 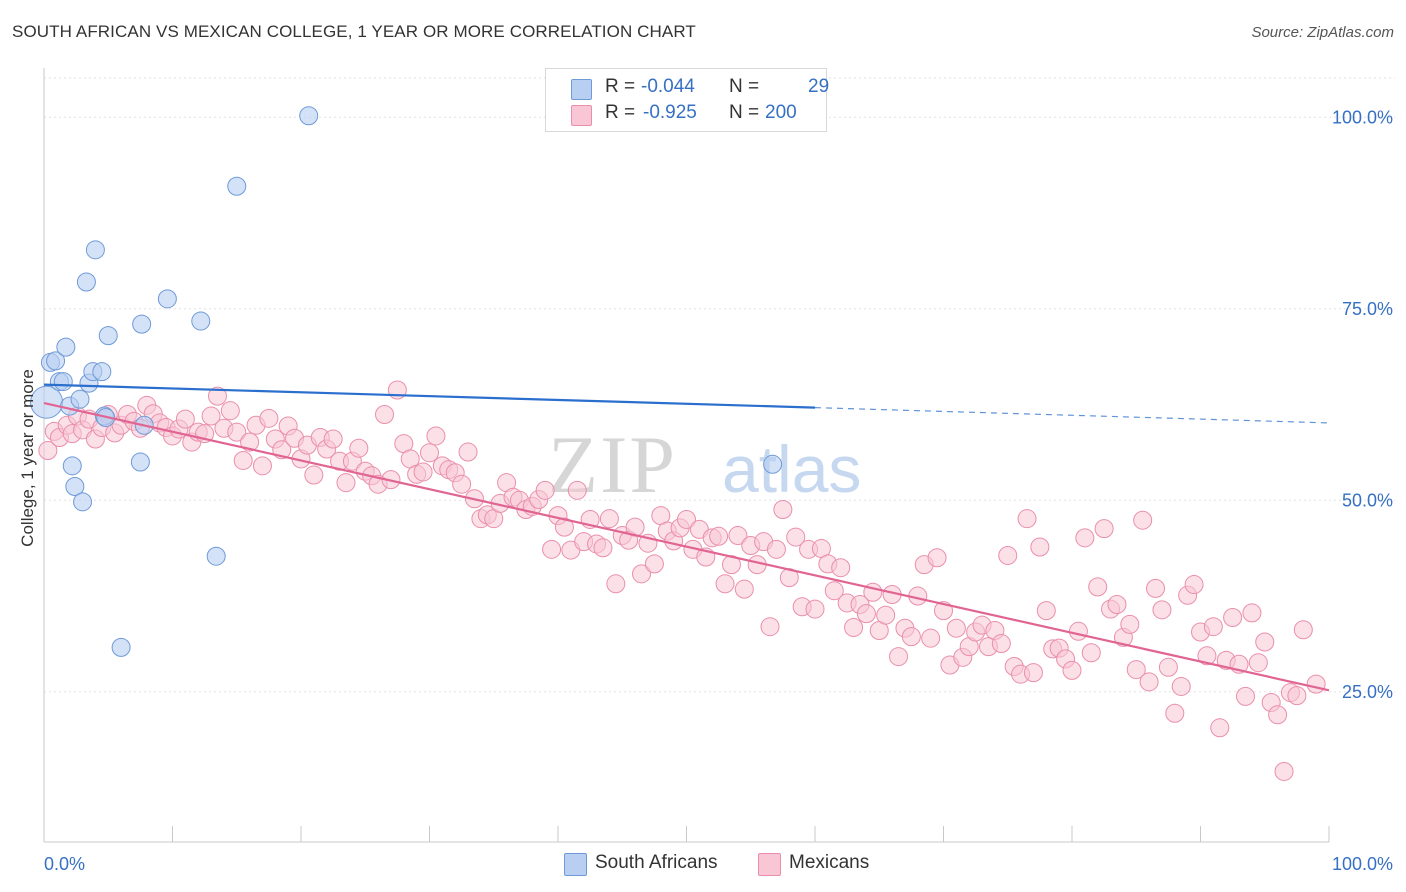 What do you see at coordinates (704, 464) in the screenshot?
I see `watermark: ZIP atlas` at bounding box center [704, 464].